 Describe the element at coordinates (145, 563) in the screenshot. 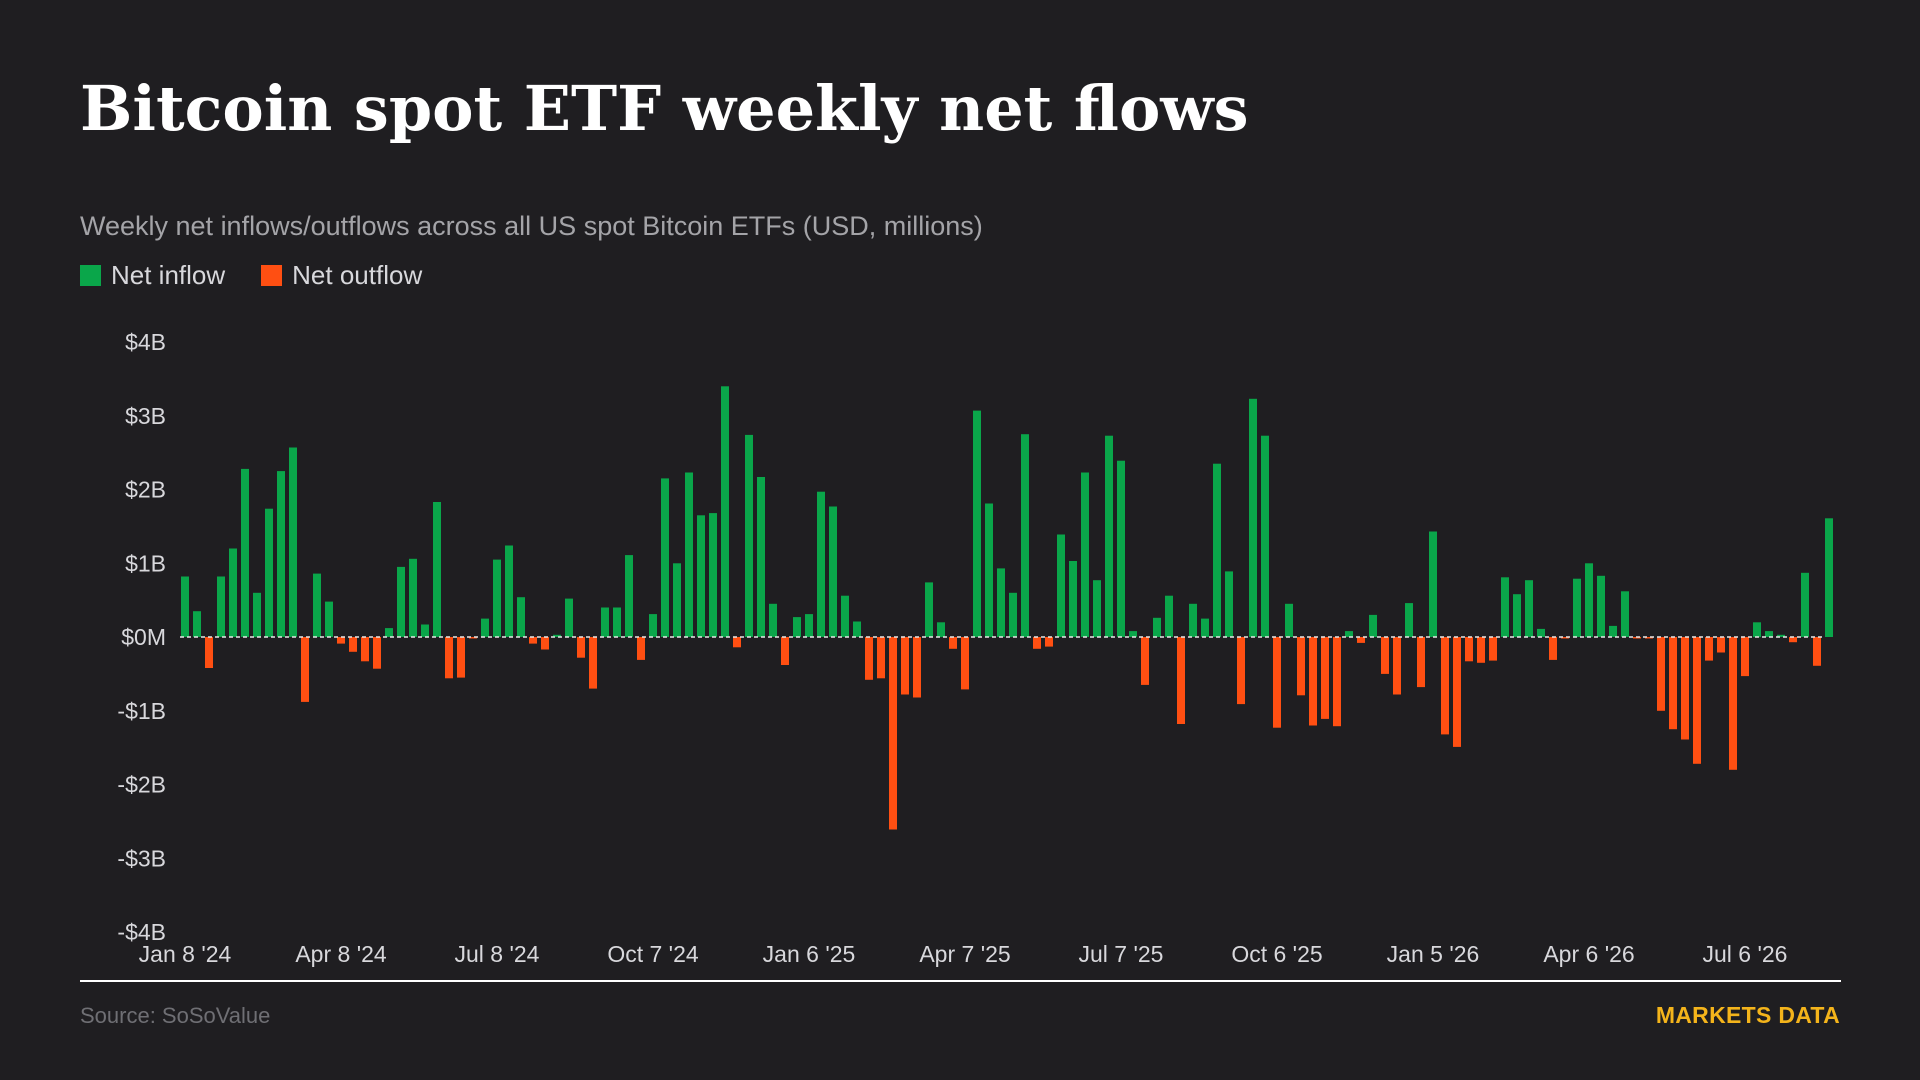

I see `y-tick-label: $1B` at that location.